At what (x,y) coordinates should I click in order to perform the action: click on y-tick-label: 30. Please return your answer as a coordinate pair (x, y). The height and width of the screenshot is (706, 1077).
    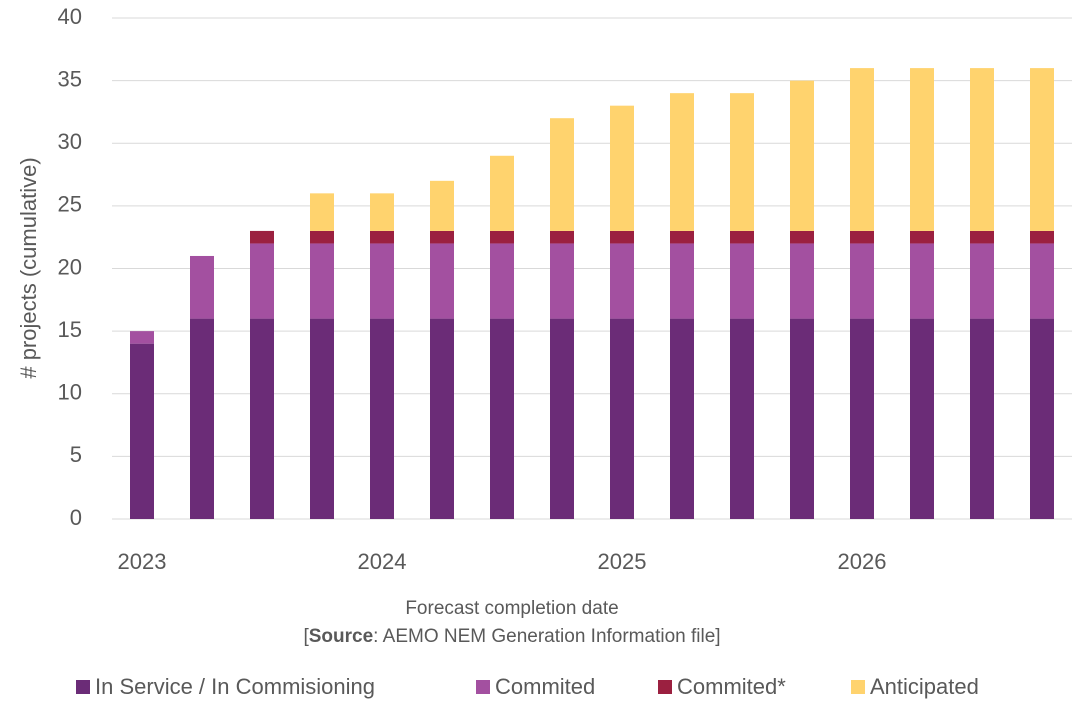
    Looking at the image, I should click on (70, 141).